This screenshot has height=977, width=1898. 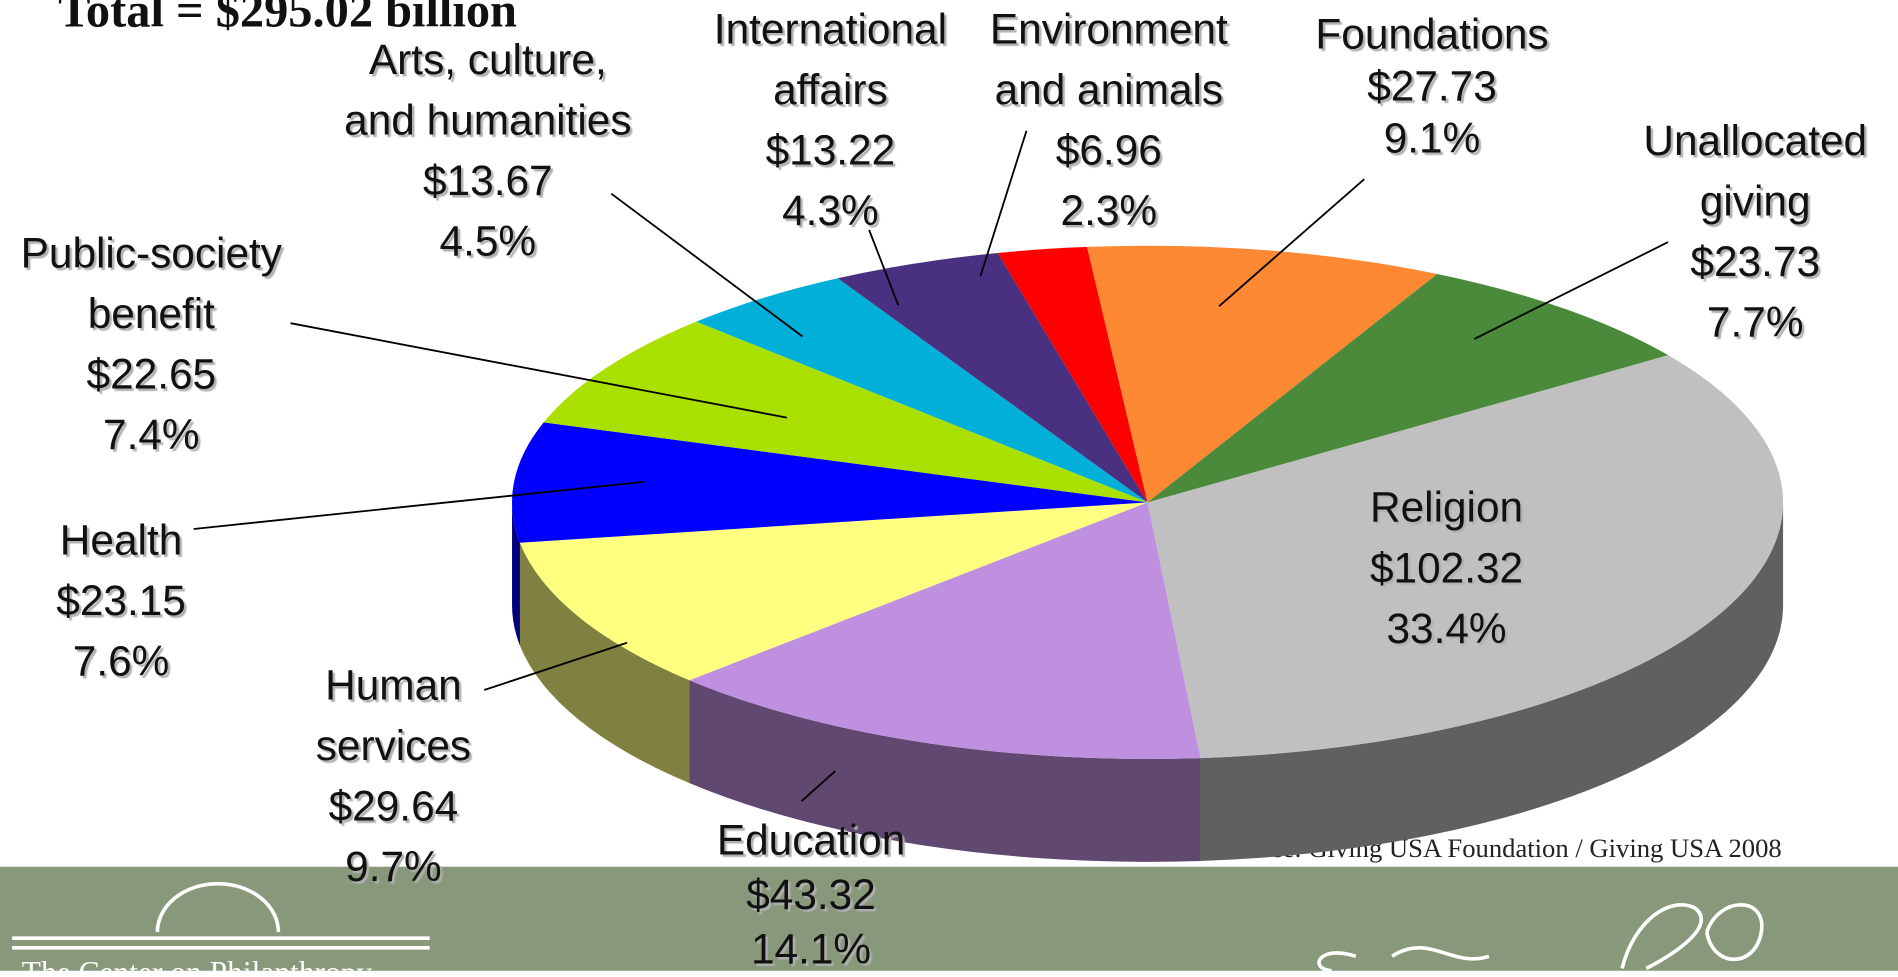 What do you see at coordinates (1108, 60) in the screenshot?
I see `category-label: Environment and animals` at bounding box center [1108, 60].